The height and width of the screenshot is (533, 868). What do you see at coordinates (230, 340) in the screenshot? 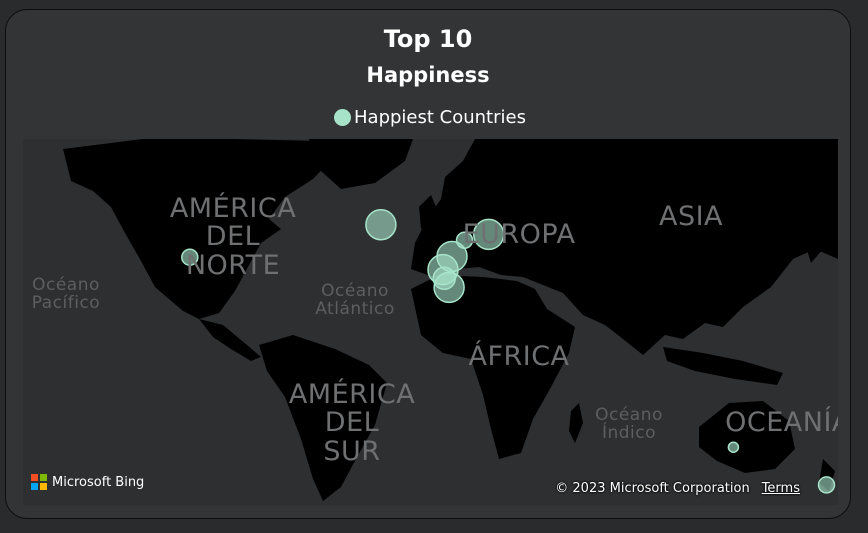
I see `land-central-america` at bounding box center [230, 340].